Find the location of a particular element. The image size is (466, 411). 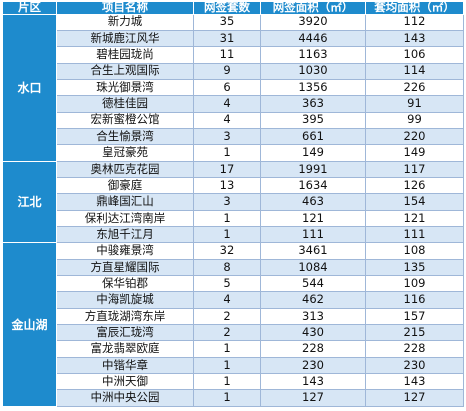

table-row: 碧桂园珑尚 11 1163 106 is located at coordinates (233, 55).